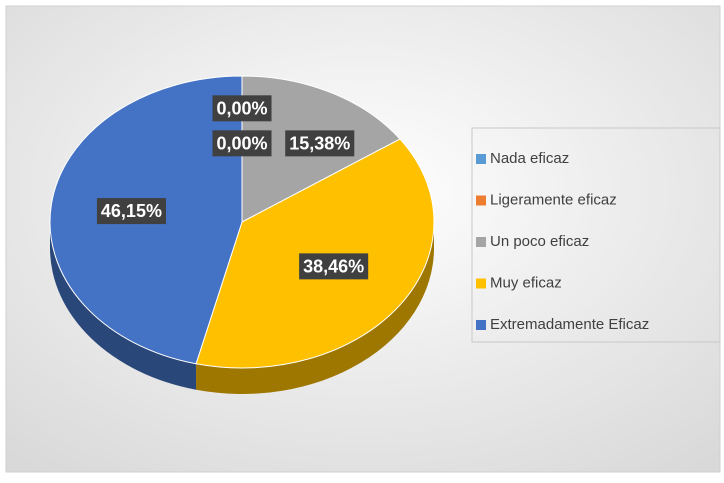 The width and height of the screenshot is (724, 483). I want to click on data-label: 46,15%, so click(131, 211).